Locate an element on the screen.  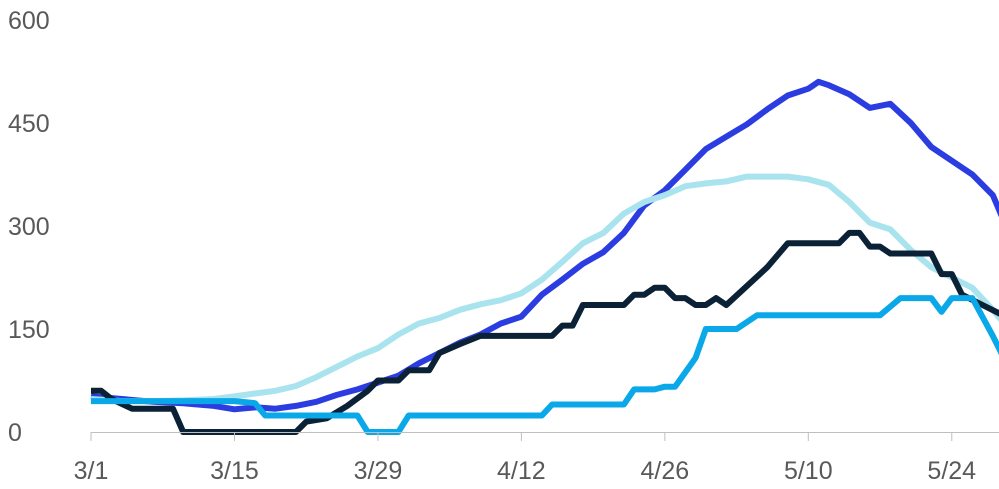
y-tick-label: 150 is located at coordinates (29, 330).